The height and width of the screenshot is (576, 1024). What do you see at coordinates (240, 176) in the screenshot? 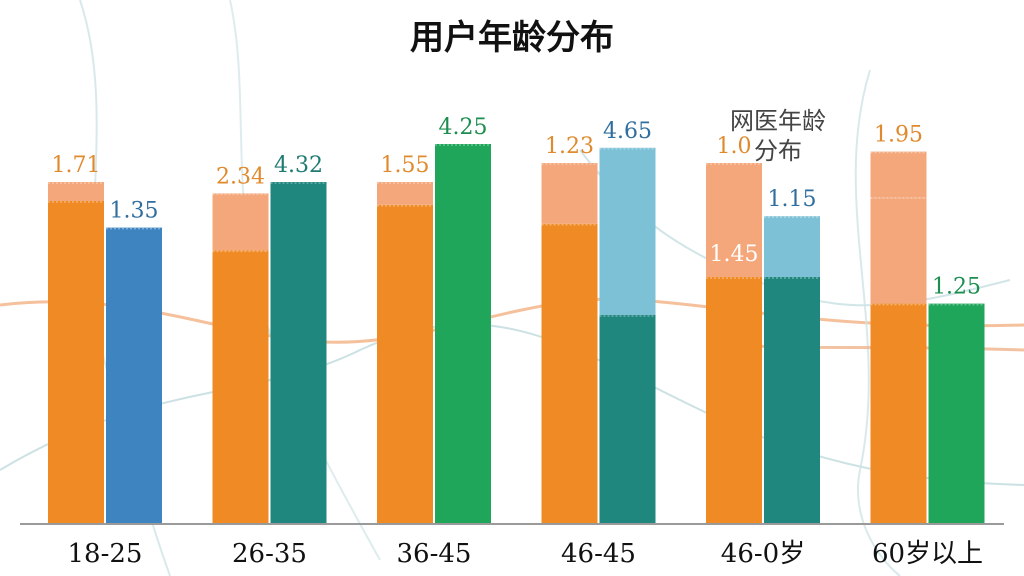
I see `data-label: 2.34` at bounding box center [240, 176].